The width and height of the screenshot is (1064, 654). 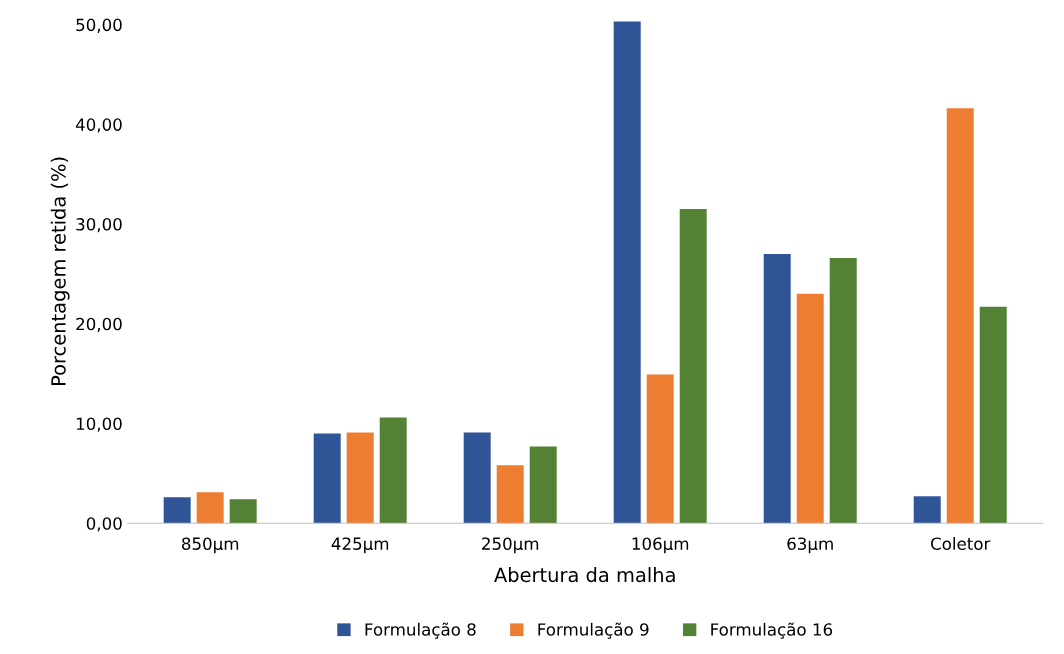 What do you see at coordinates (360, 545) in the screenshot?
I see `x-tick-label: 425µm` at bounding box center [360, 545].